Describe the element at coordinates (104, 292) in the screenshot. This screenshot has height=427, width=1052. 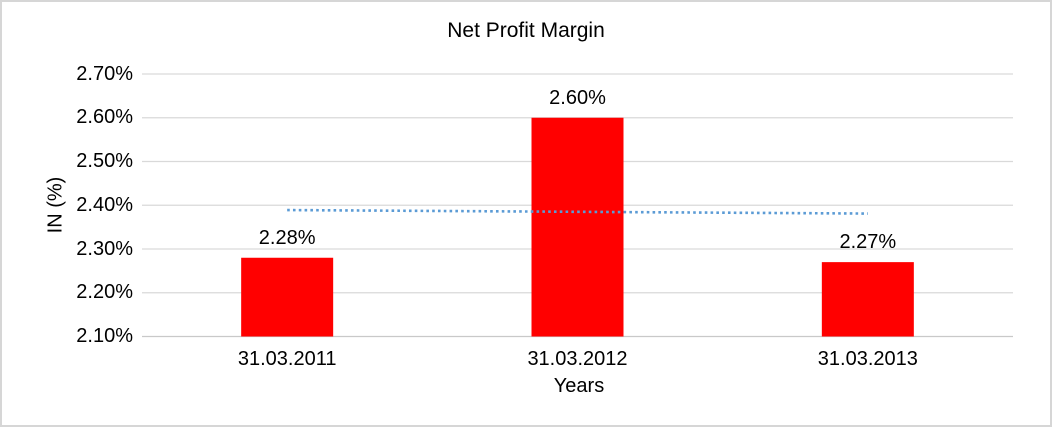
I see `y-axis-tick-label: 2.20%` at that location.